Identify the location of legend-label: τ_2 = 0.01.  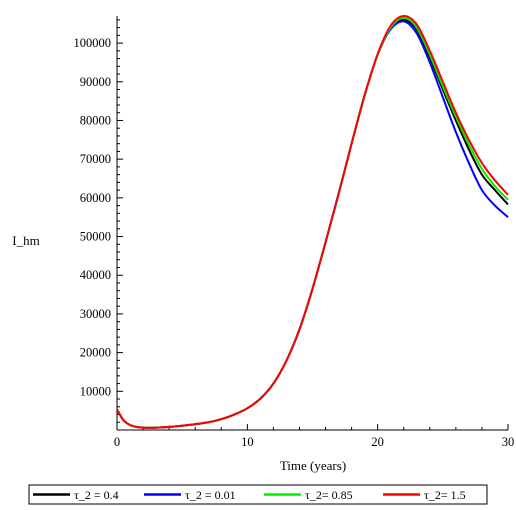
(210, 495).